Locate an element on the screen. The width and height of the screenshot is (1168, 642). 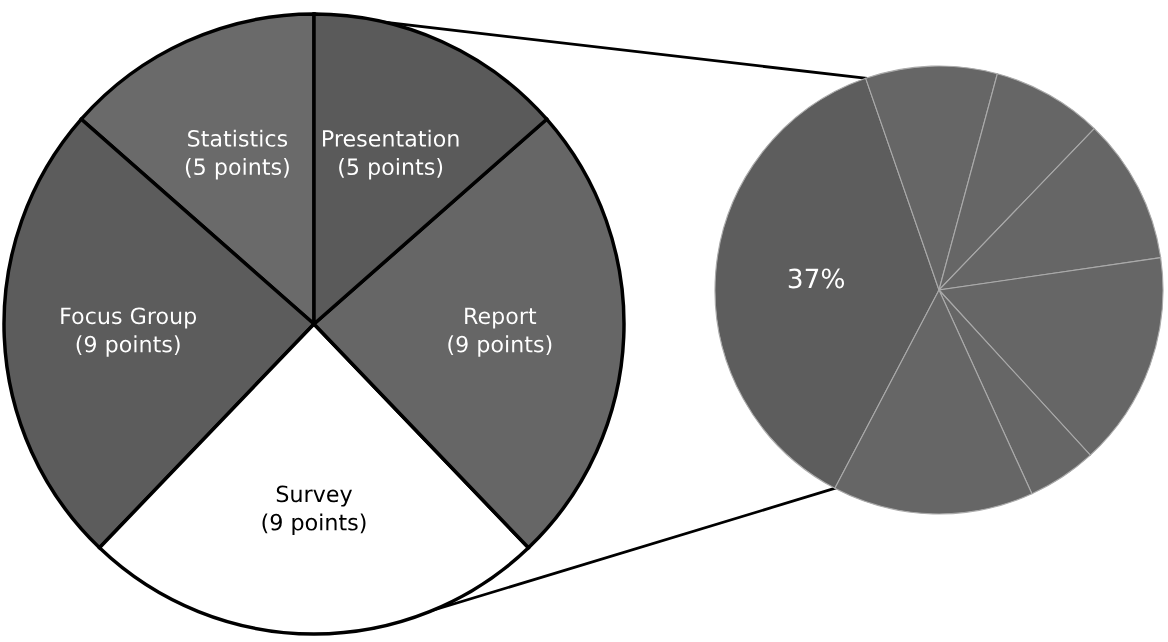
slice-label: Statistics is located at coordinates (238, 138).